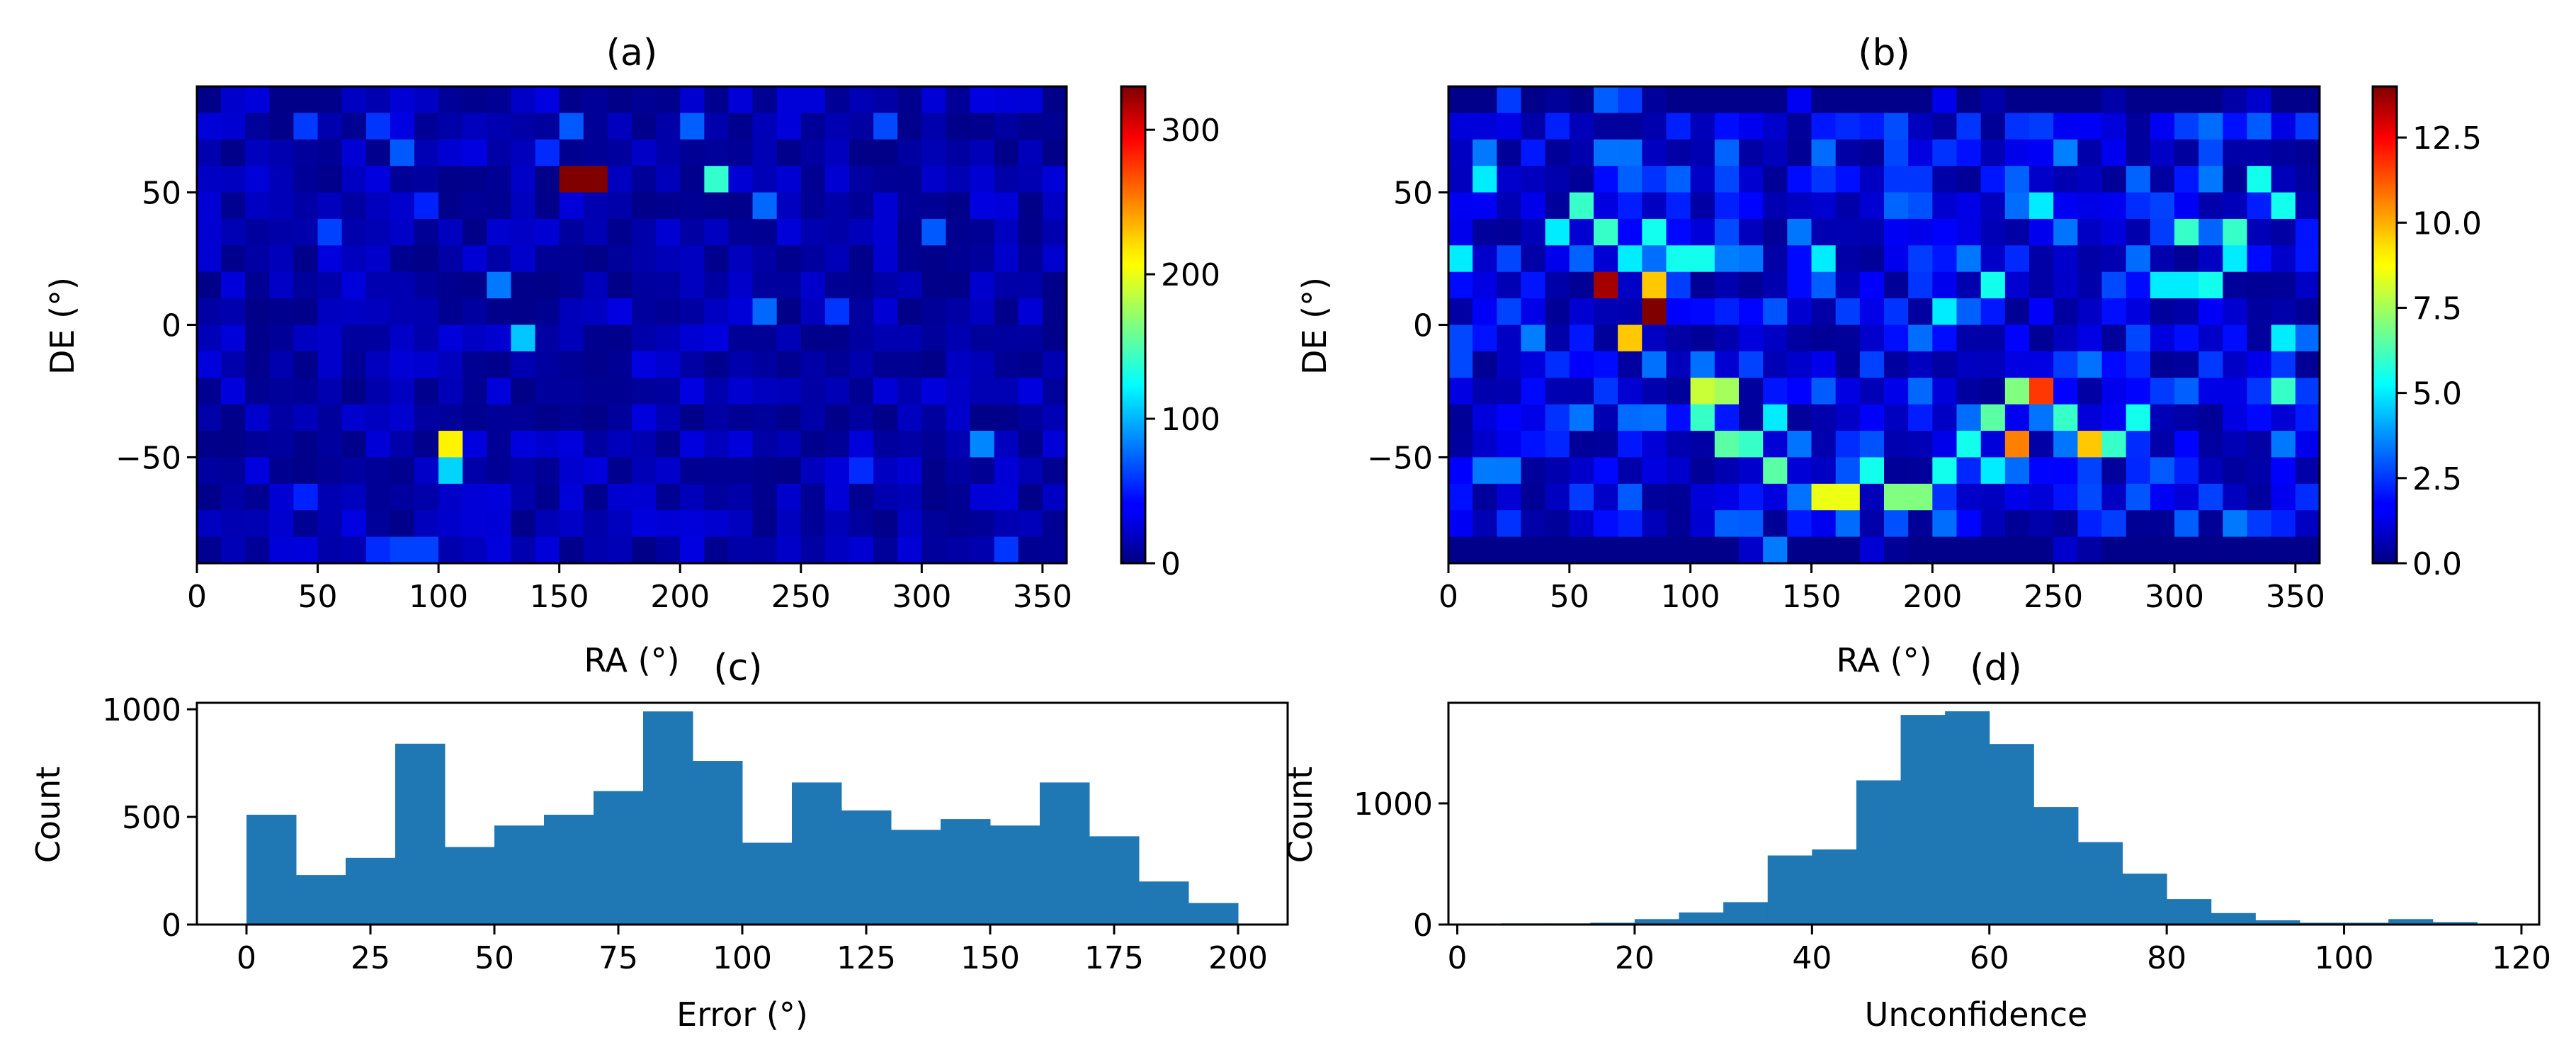  What do you see at coordinates (1300, 815) in the screenshot?
I see `panel-d-ylabel: Count` at bounding box center [1300, 815].